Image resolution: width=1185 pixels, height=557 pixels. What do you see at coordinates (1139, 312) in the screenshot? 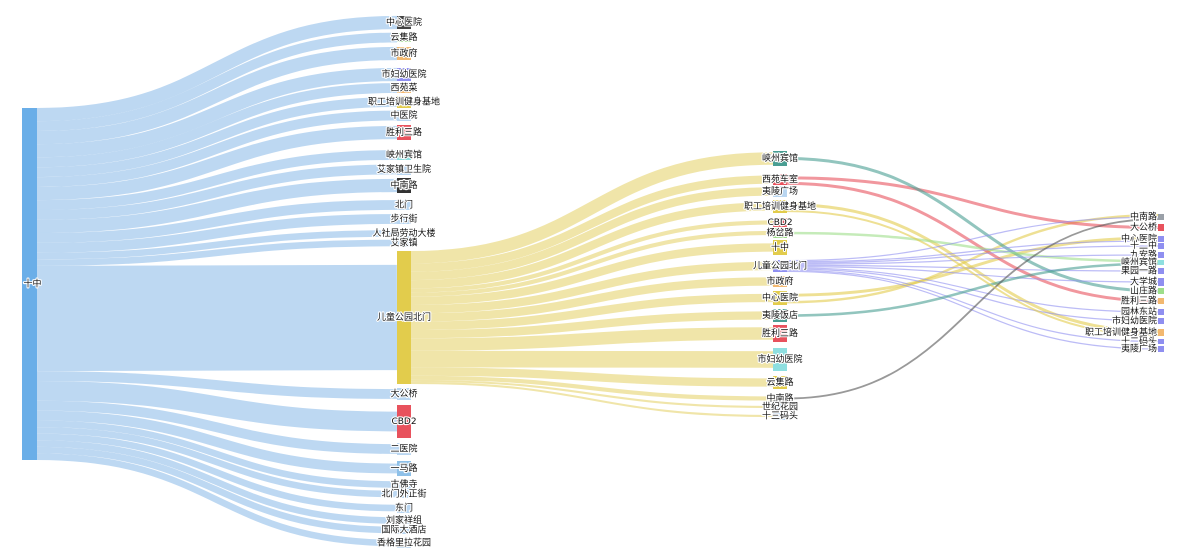
I see `node-label: 园林东站` at bounding box center [1139, 312].